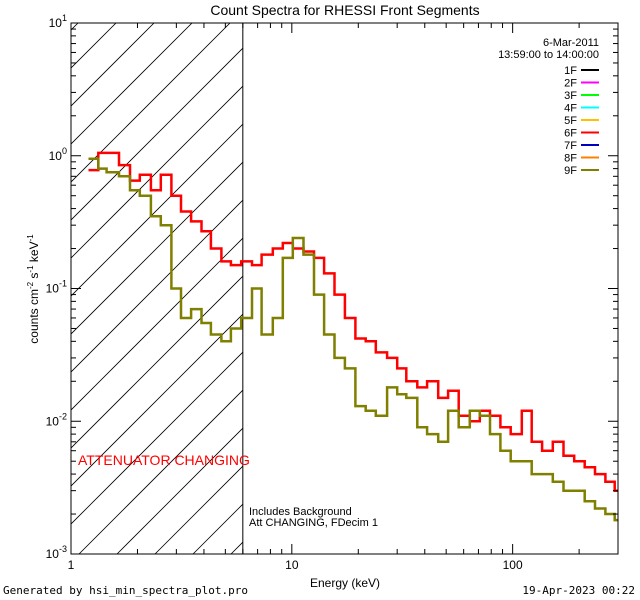 Image resolution: width=640 pixels, height=600 pixels. What do you see at coordinates (513, 565) in the screenshot?
I see `x-tick-label: 100` at bounding box center [513, 565].